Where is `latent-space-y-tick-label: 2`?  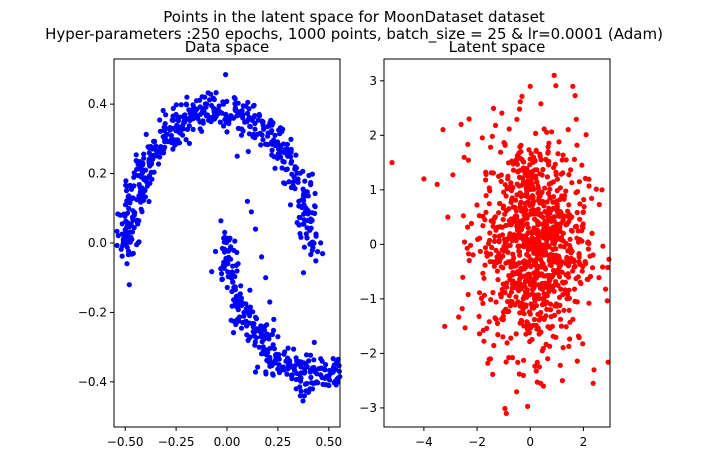 latent-space-y-tick-label: 2 is located at coordinates (373, 135).